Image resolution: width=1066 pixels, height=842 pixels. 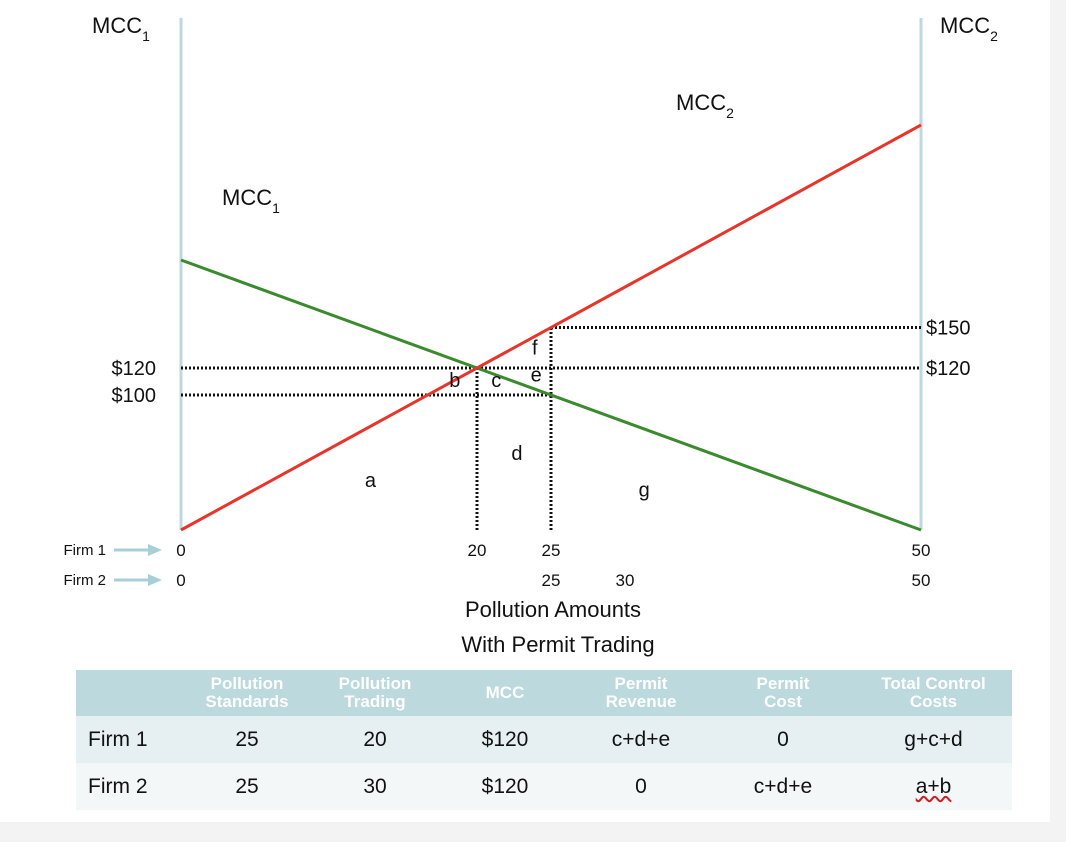 I want to click on header-pollution-trading: Pollution Trading, so click(x=375, y=693).